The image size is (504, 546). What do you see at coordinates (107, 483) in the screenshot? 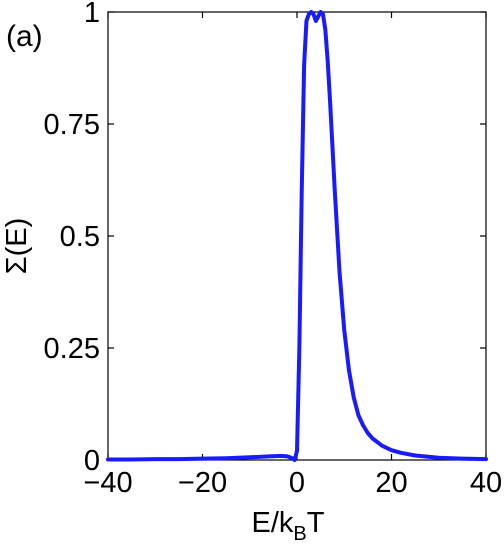
I see `x-tick-label: −40` at bounding box center [107, 483].